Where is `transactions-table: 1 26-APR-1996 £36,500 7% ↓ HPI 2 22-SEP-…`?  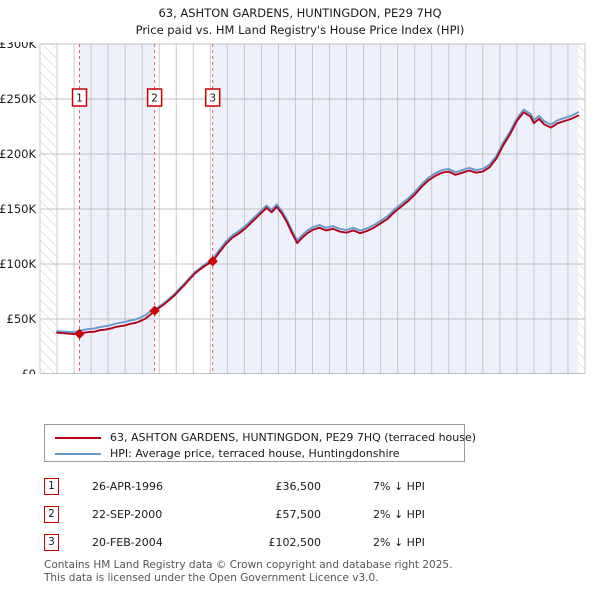 transactions-table: 1 26-APR-1996 £36,500 7% ↓ HPI 2 22-SEP-… is located at coordinates (264, 514).